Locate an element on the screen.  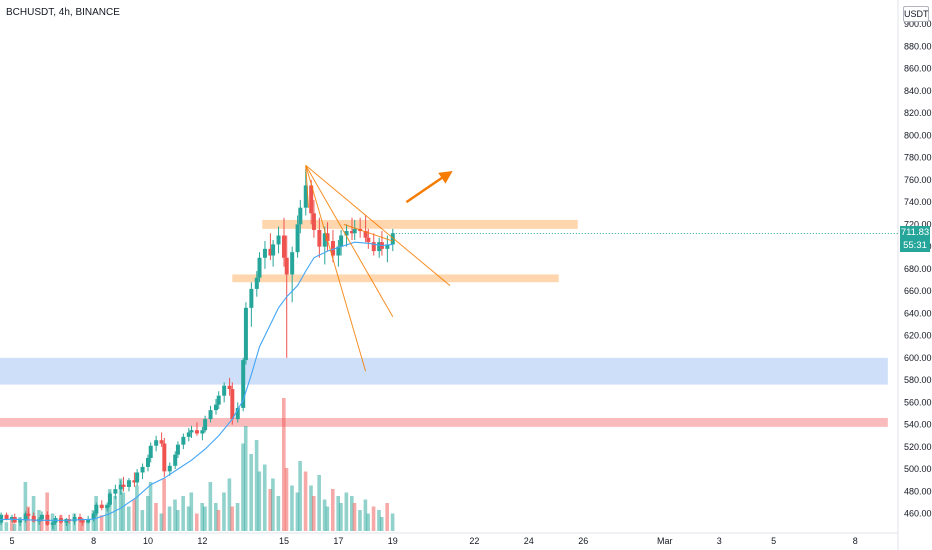
y-tick-label: 600.00 is located at coordinates (918, 358).